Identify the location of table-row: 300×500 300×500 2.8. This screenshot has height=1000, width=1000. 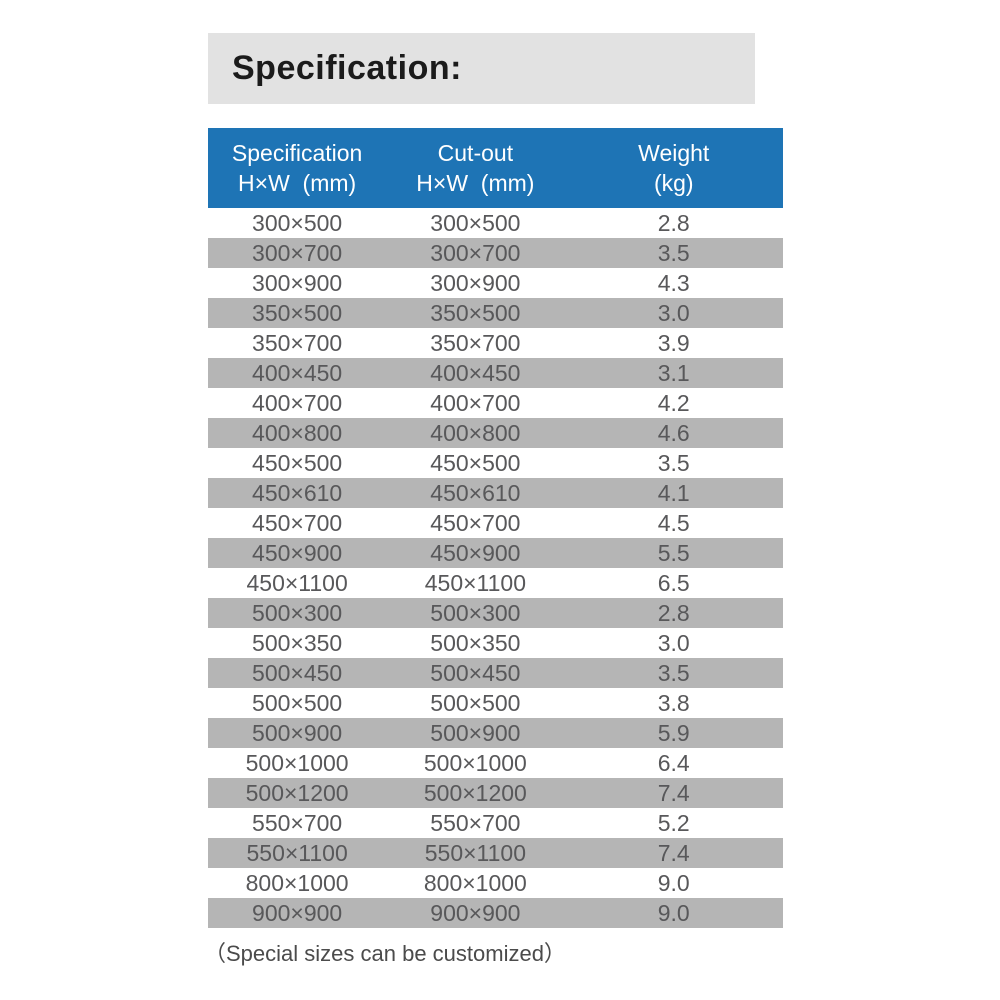
(495, 223).